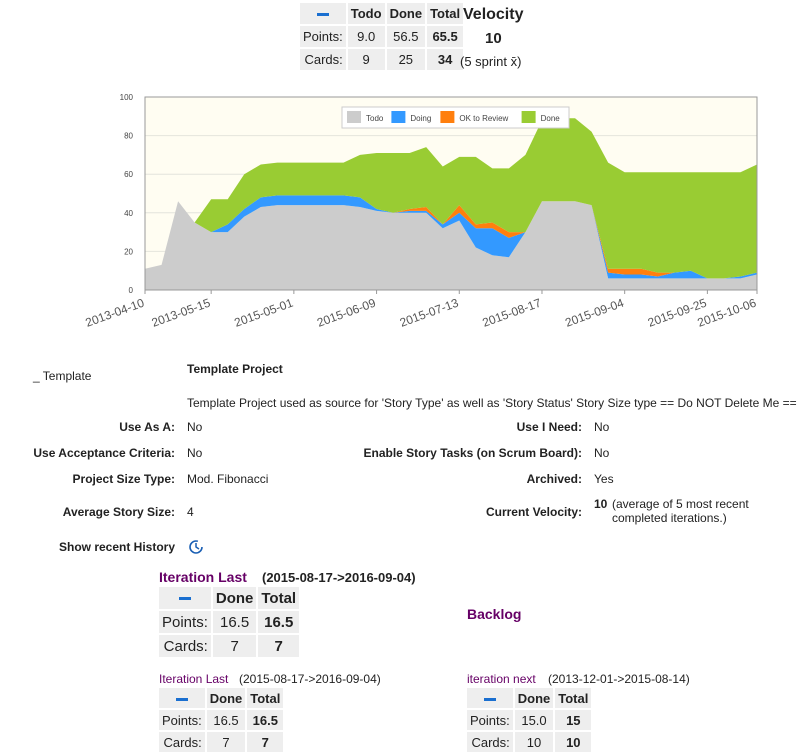 This screenshot has height=754, width=812. Describe the element at coordinates (118, 512) in the screenshot. I see `field-label: Average Story Size:` at that location.